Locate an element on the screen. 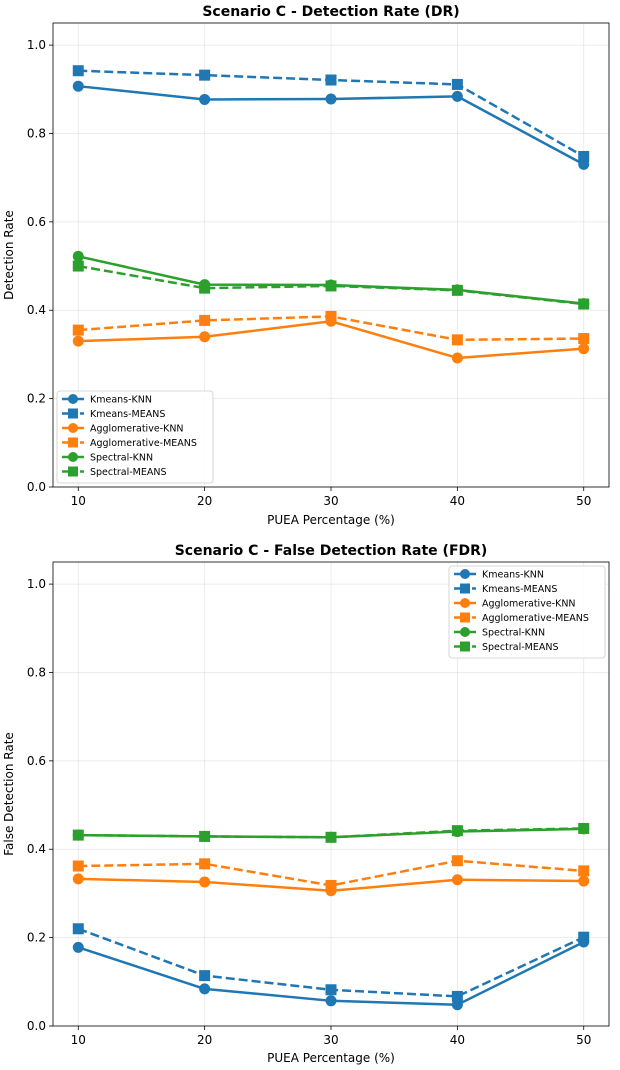 The height and width of the screenshot is (1070, 620). y-axis-label: False Detection Rate is located at coordinates (9, 794).